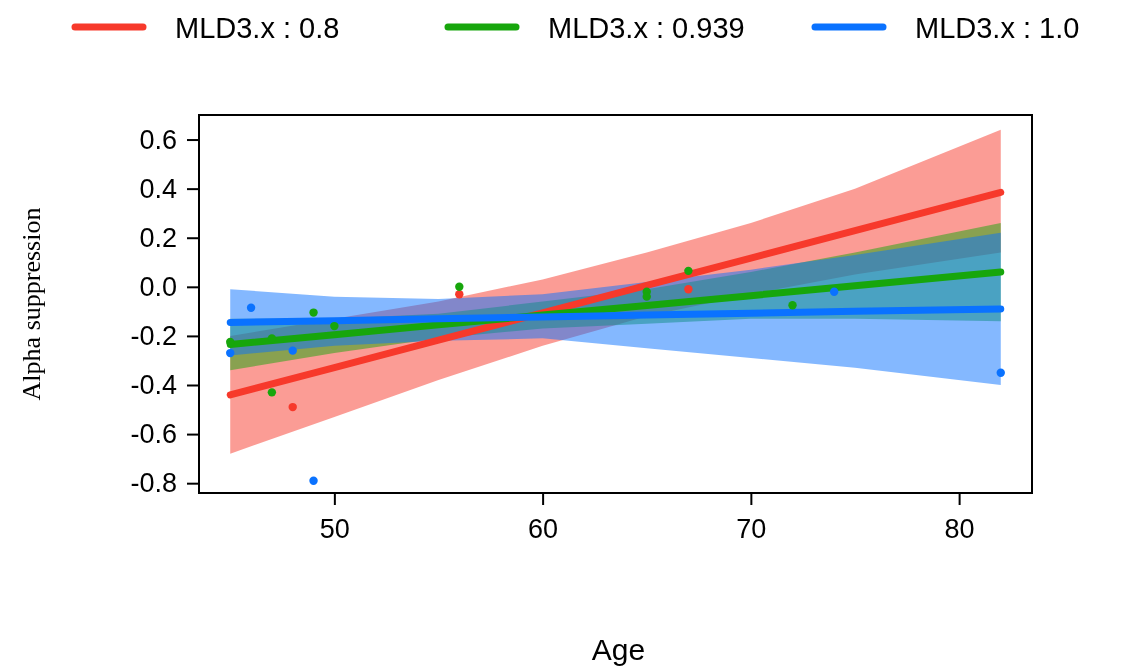  I want to click on x-tick-label: 70, so click(751, 529).